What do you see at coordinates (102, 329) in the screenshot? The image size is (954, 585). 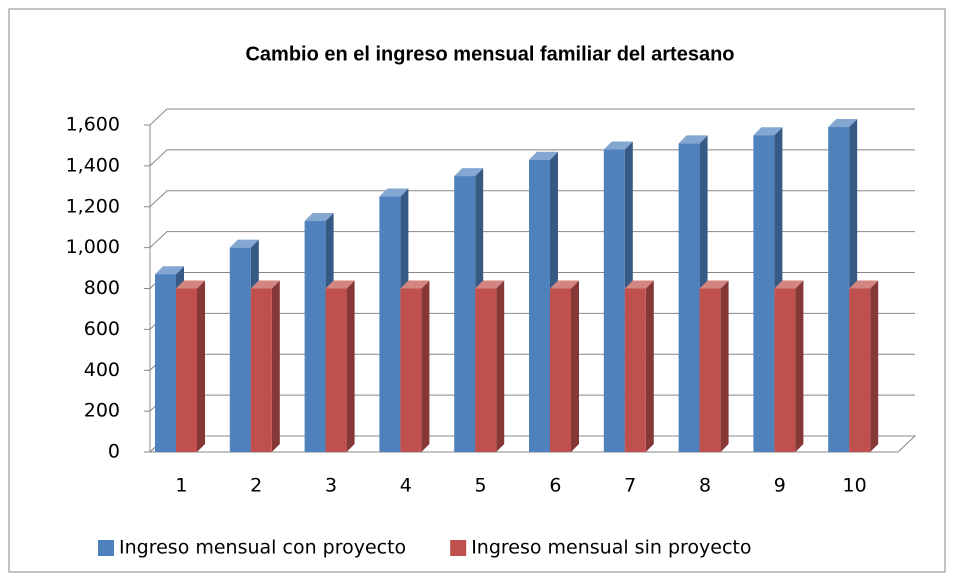 I see `y-tick-label: 600` at bounding box center [102, 329].